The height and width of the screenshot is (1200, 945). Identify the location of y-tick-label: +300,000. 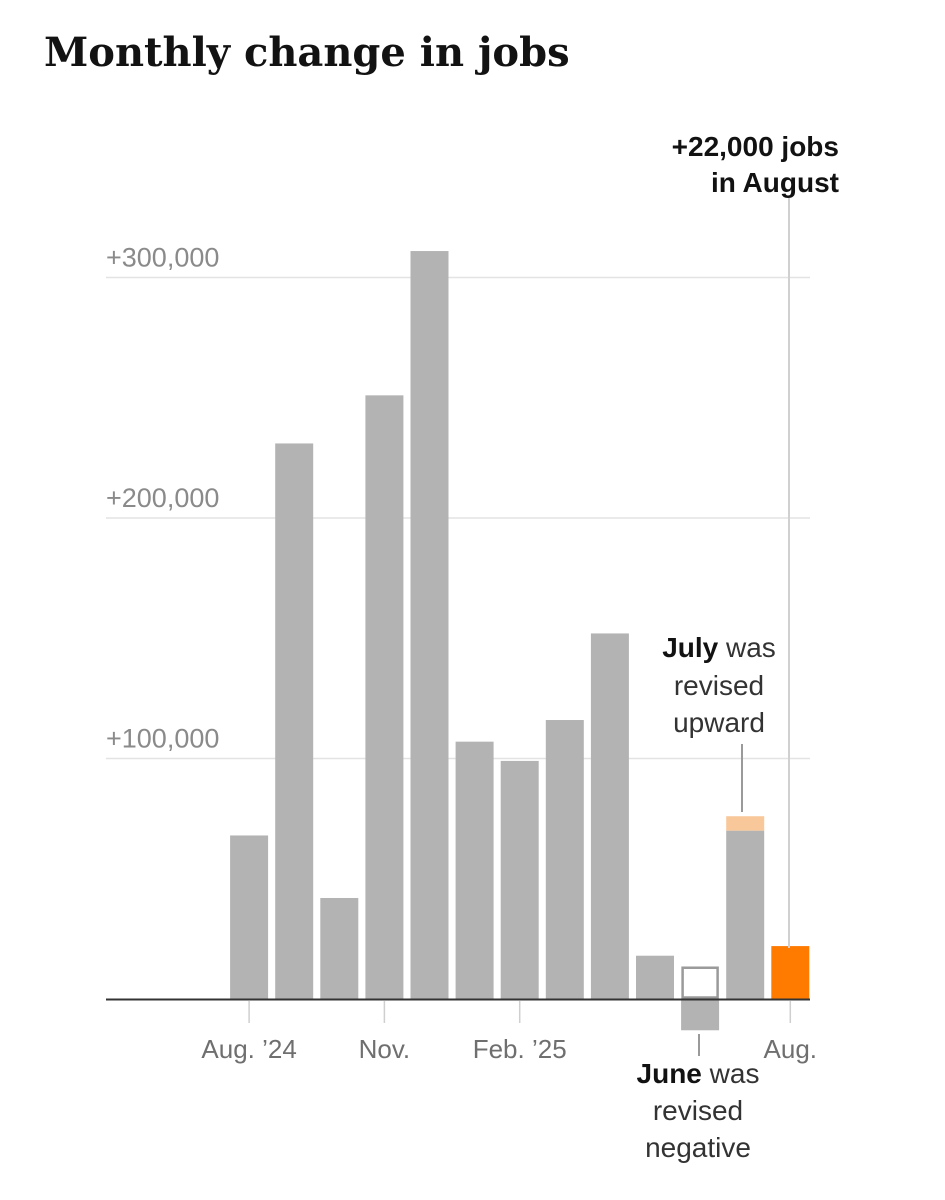
(162, 258).